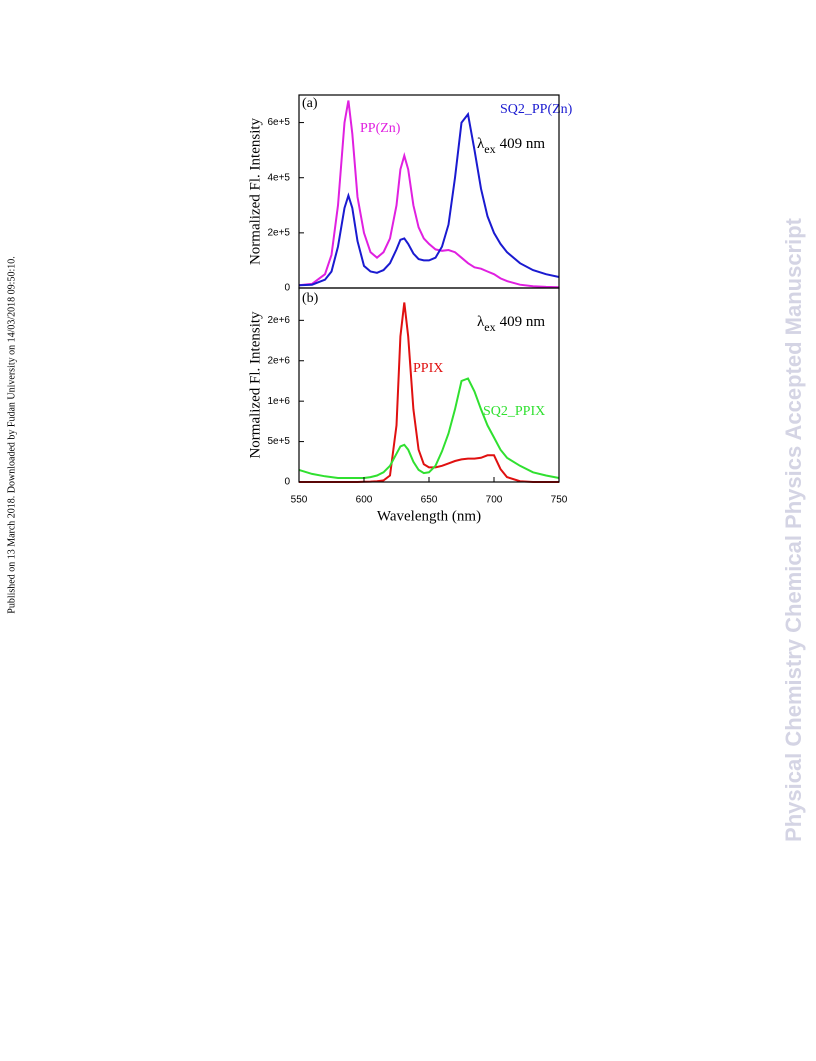 The height and width of the screenshot is (1061, 816). Describe the element at coordinates (429, 516) in the screenshot. I see `x-axis-title: Wavelength (nm)` at that location.